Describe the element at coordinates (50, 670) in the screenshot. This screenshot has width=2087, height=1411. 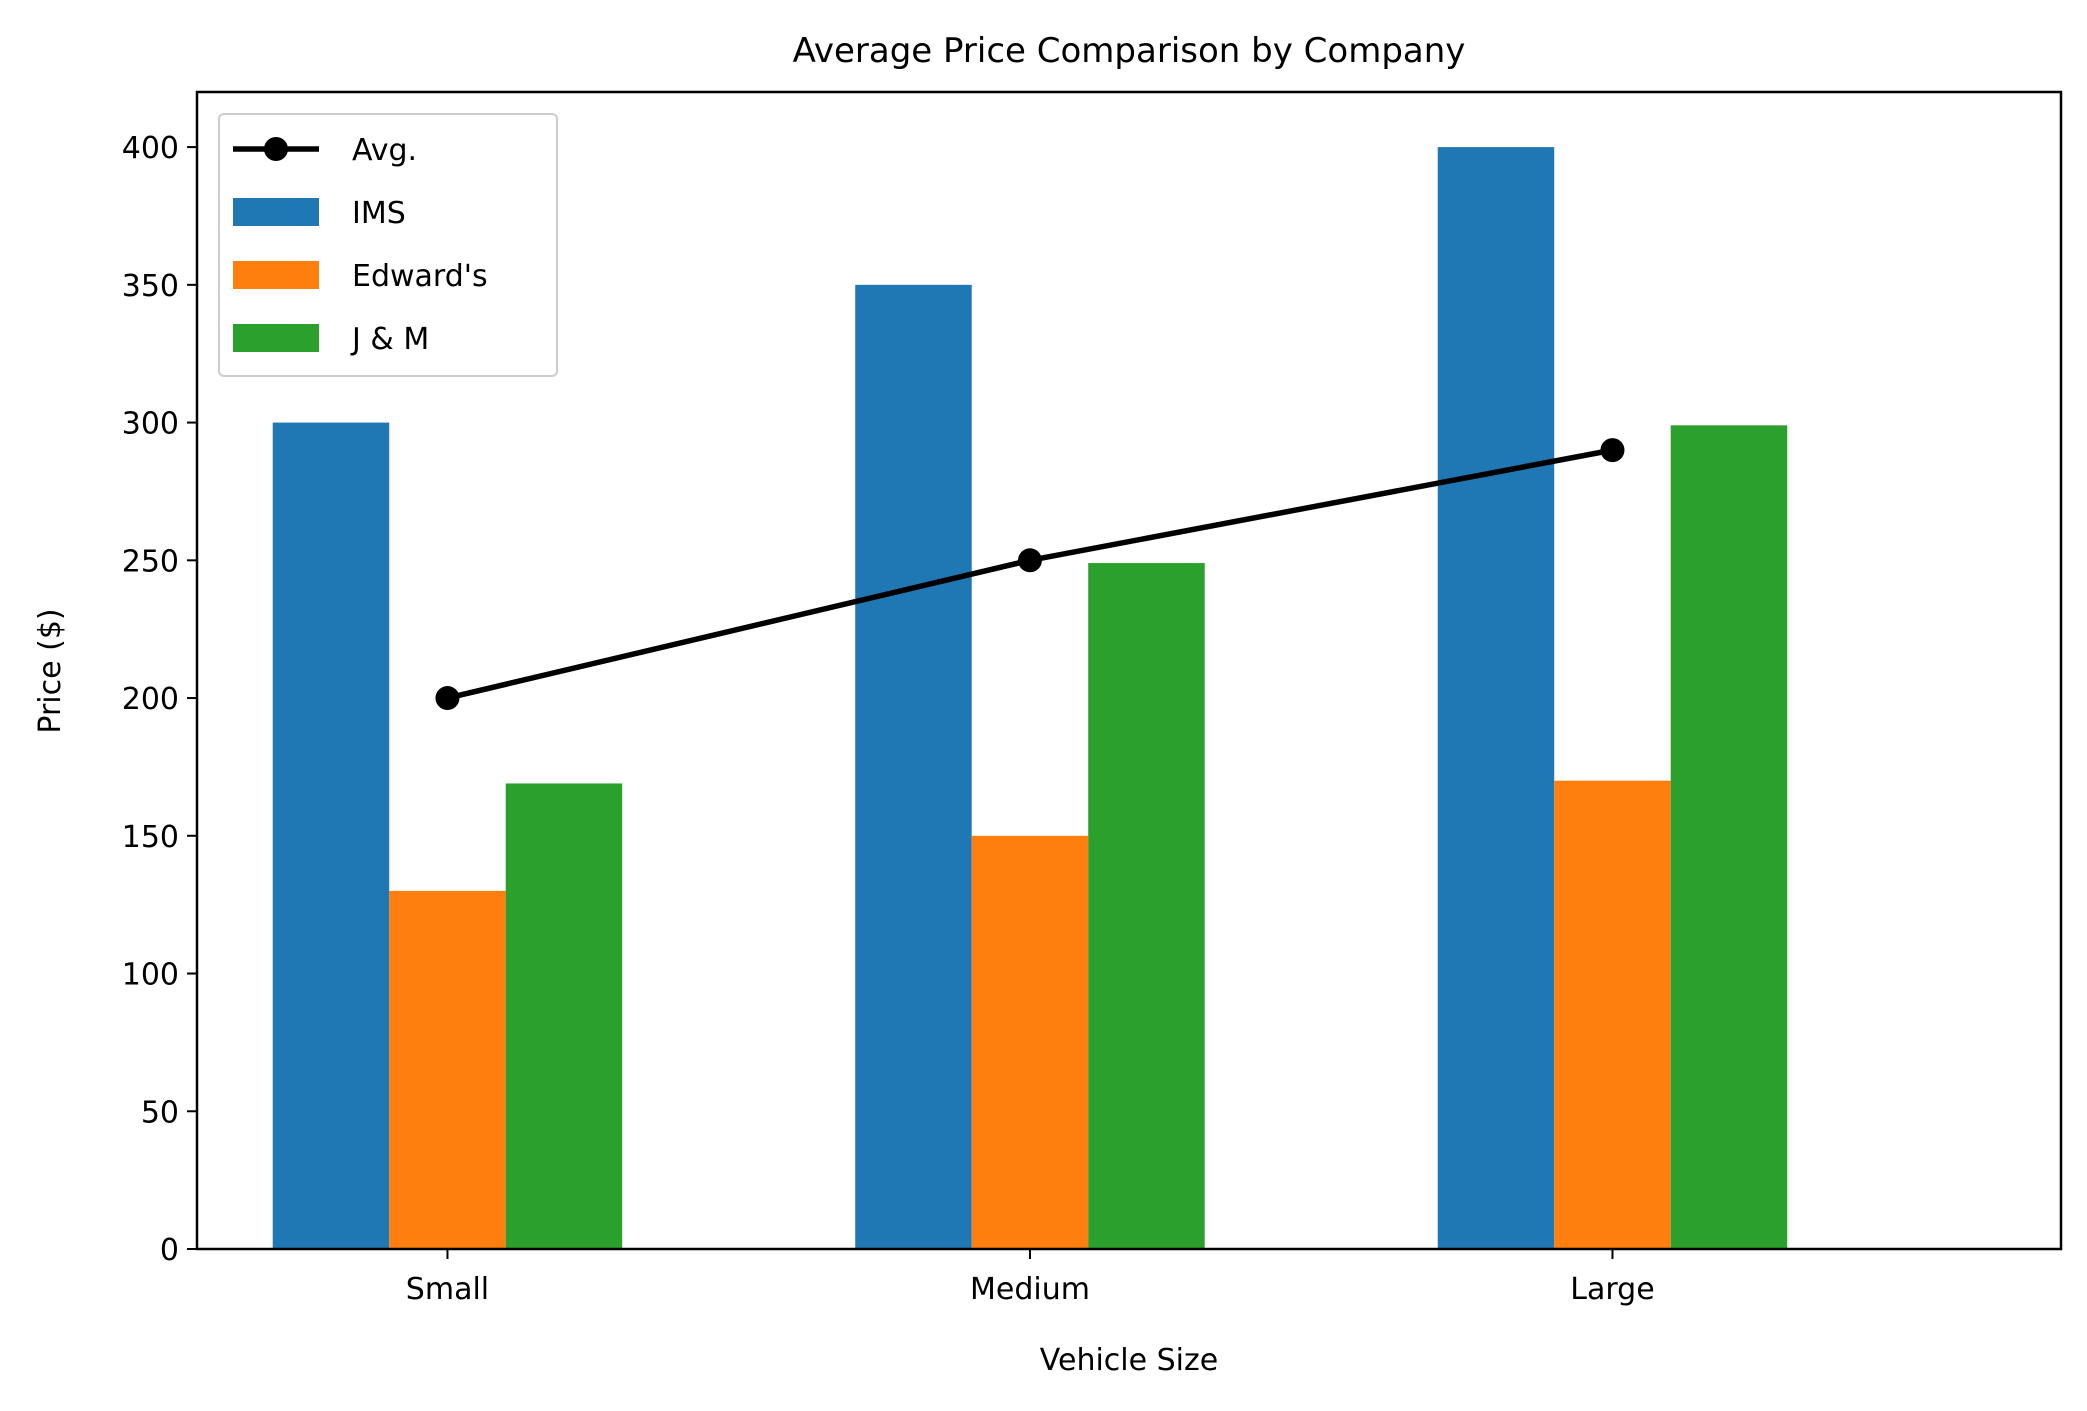
I see `y-axis-label: Price ($)` at that location.